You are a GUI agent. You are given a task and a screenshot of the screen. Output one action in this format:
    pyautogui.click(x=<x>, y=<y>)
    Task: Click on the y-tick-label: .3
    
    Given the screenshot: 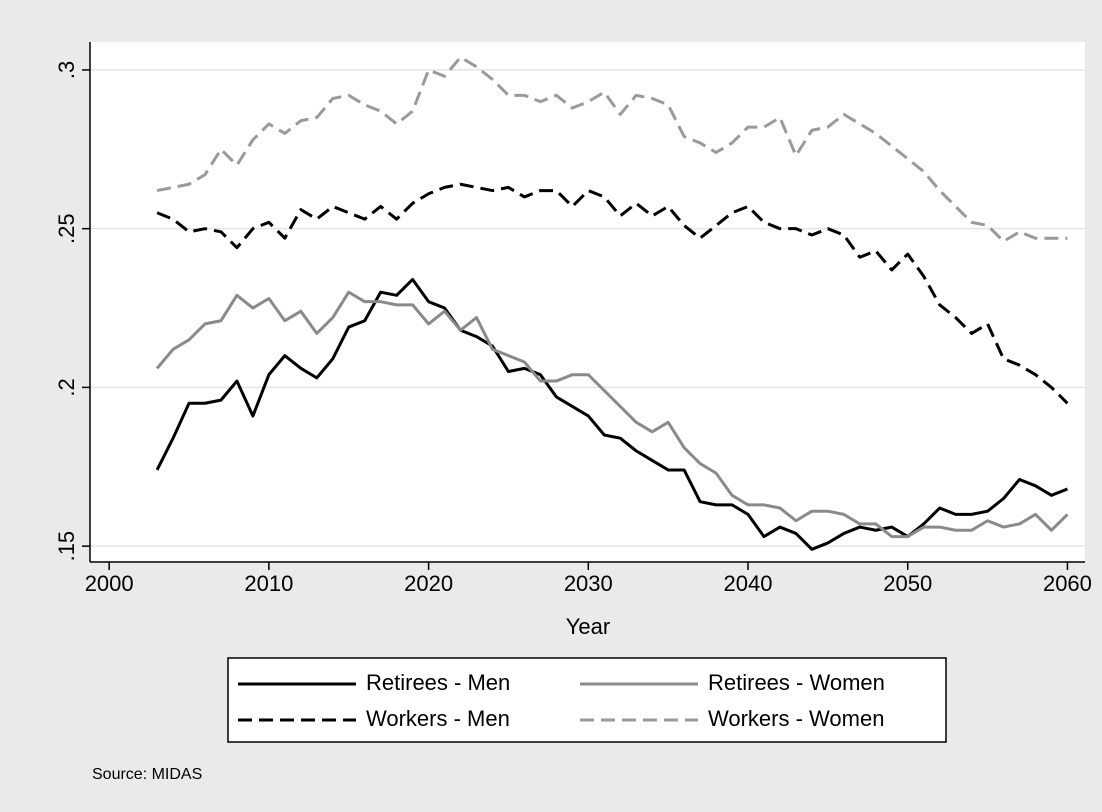 What is the action you would take?
    pyautogui.click(x=66, y=70)
    